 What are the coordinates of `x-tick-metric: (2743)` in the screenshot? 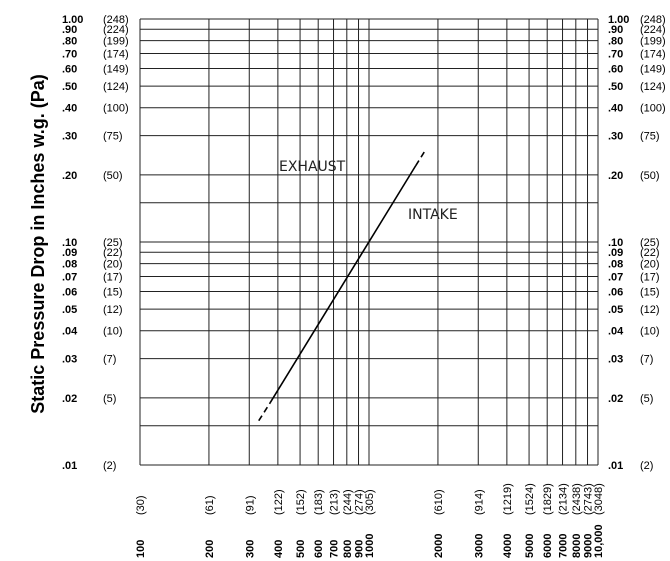 It's located at (589, 499).